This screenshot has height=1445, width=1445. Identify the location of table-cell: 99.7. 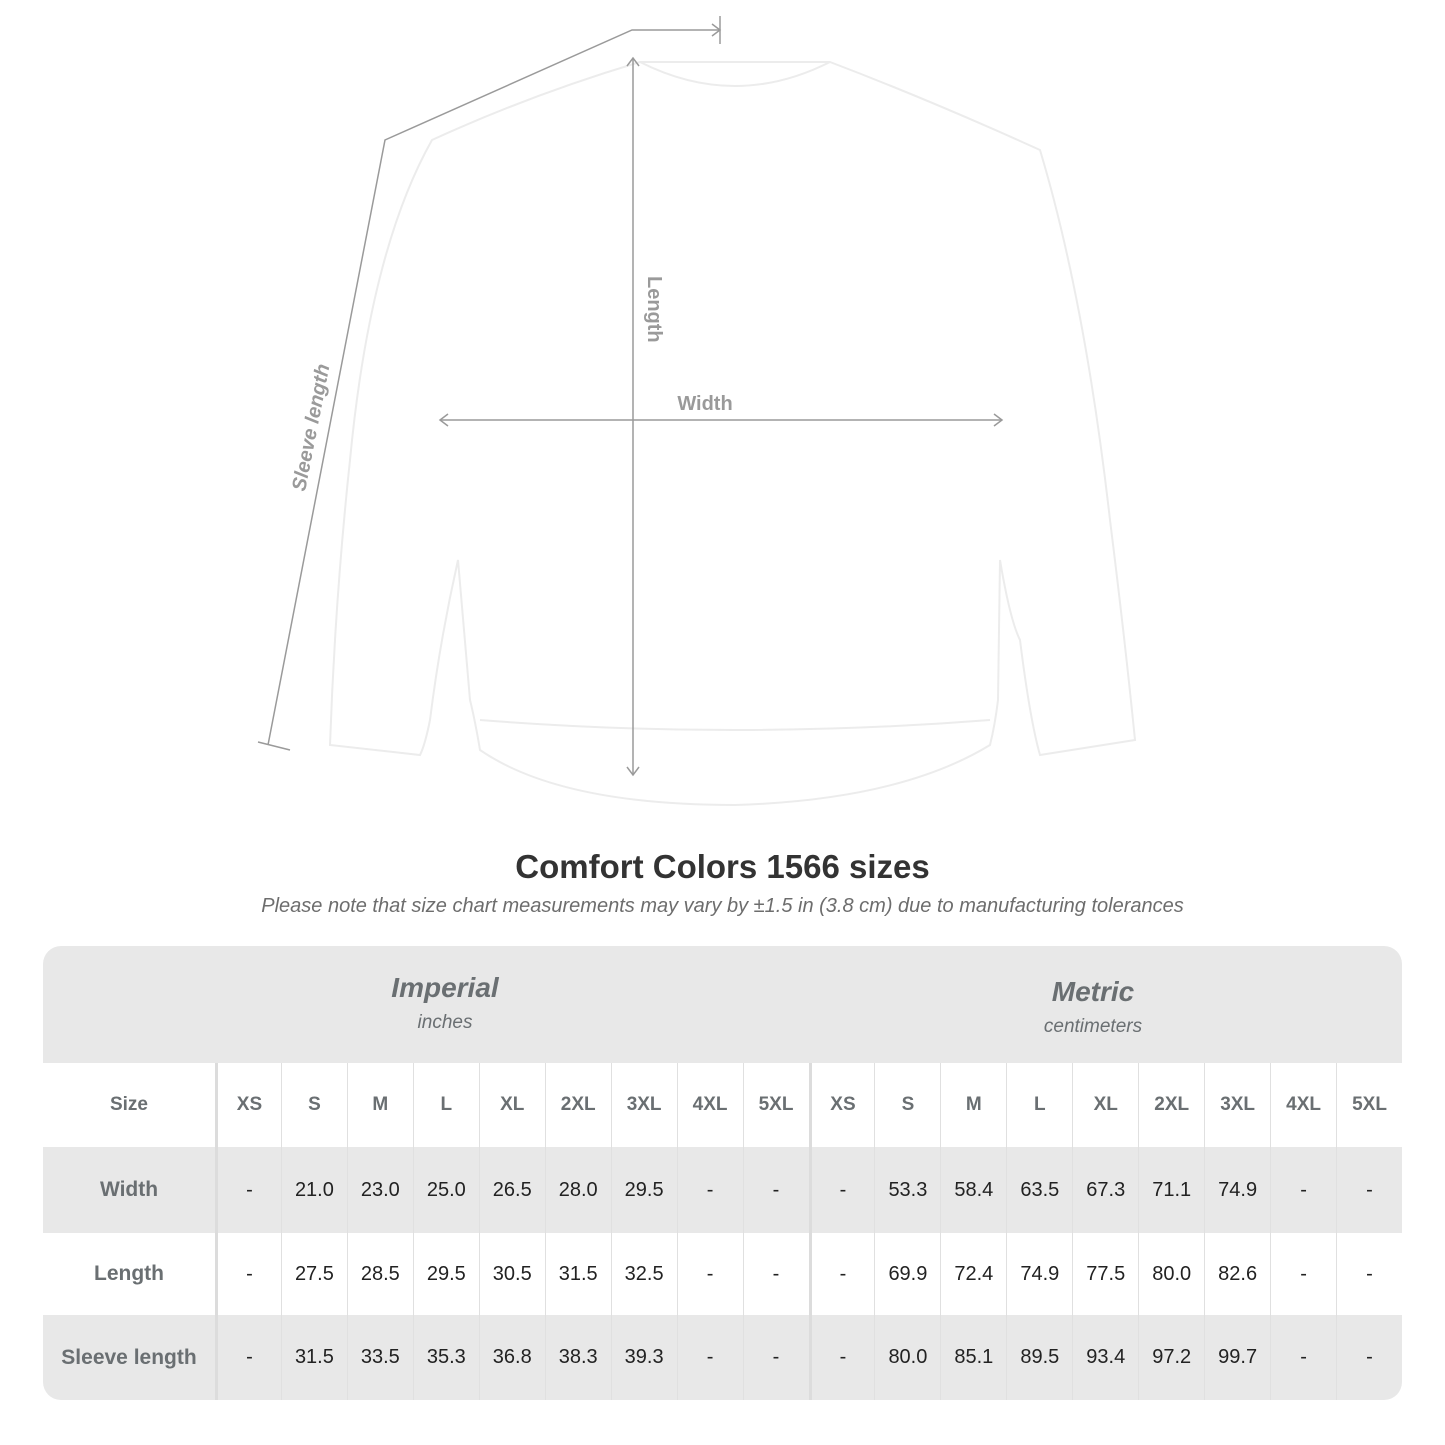
(1237, 1357).